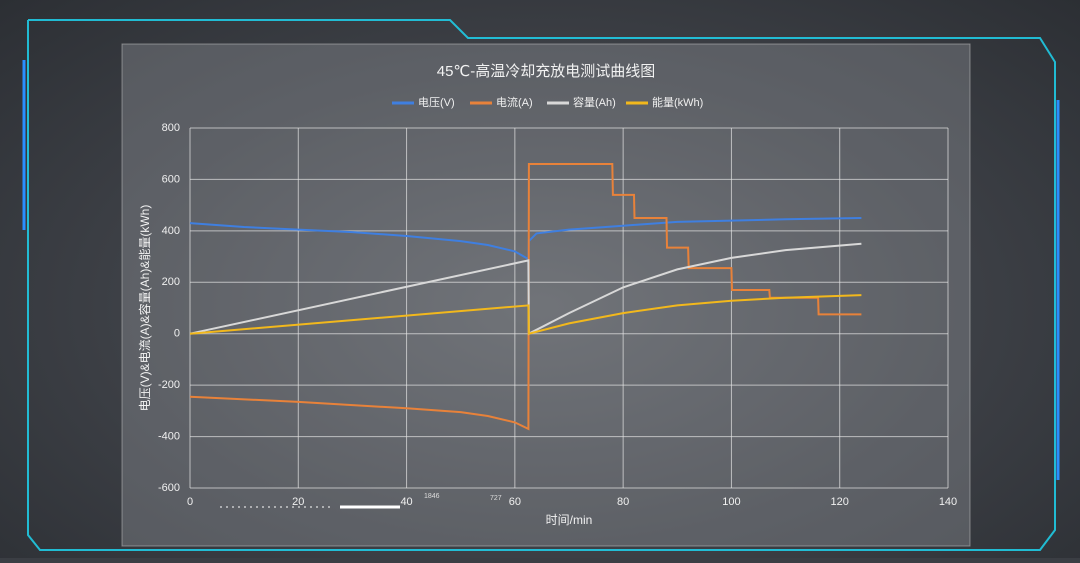 The height and width of the screenshot is (563, 1080). Describe the element at coordinates (623, 502) in the screenshot. I see `x-tick-label: 80` at that location.